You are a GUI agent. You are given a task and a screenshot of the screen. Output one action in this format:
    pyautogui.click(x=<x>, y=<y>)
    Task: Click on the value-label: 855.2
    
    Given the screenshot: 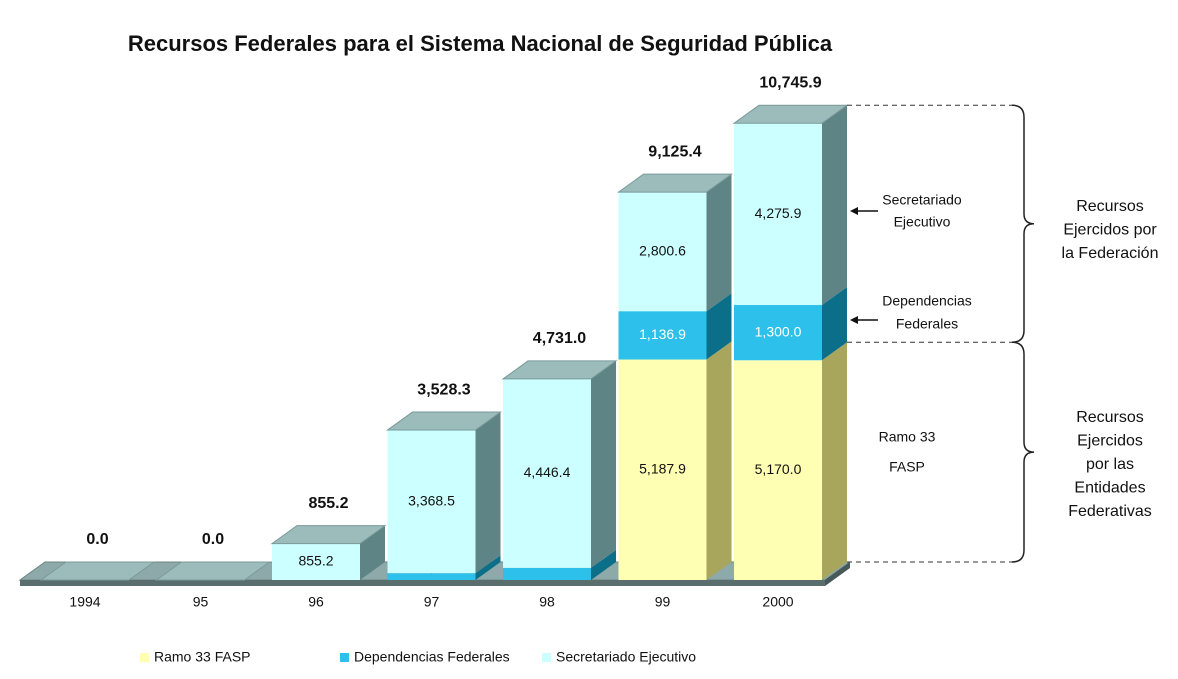 What is the action you would take?
    pyautogui.click(x=315, y=561)
    